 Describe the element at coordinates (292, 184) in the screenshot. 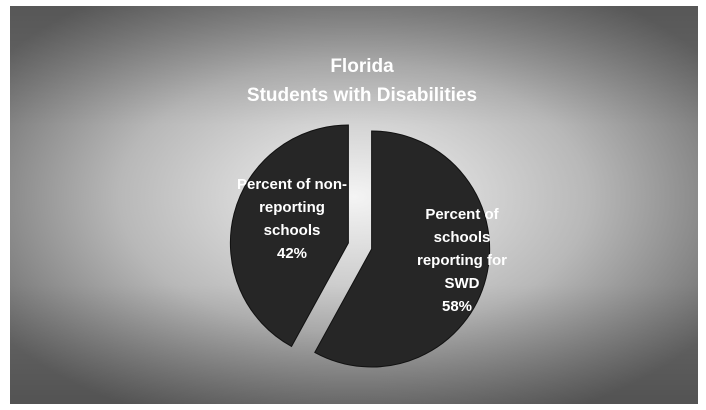

I see `slice-label-non-reporting-line-1: Percent of non-` at that location.